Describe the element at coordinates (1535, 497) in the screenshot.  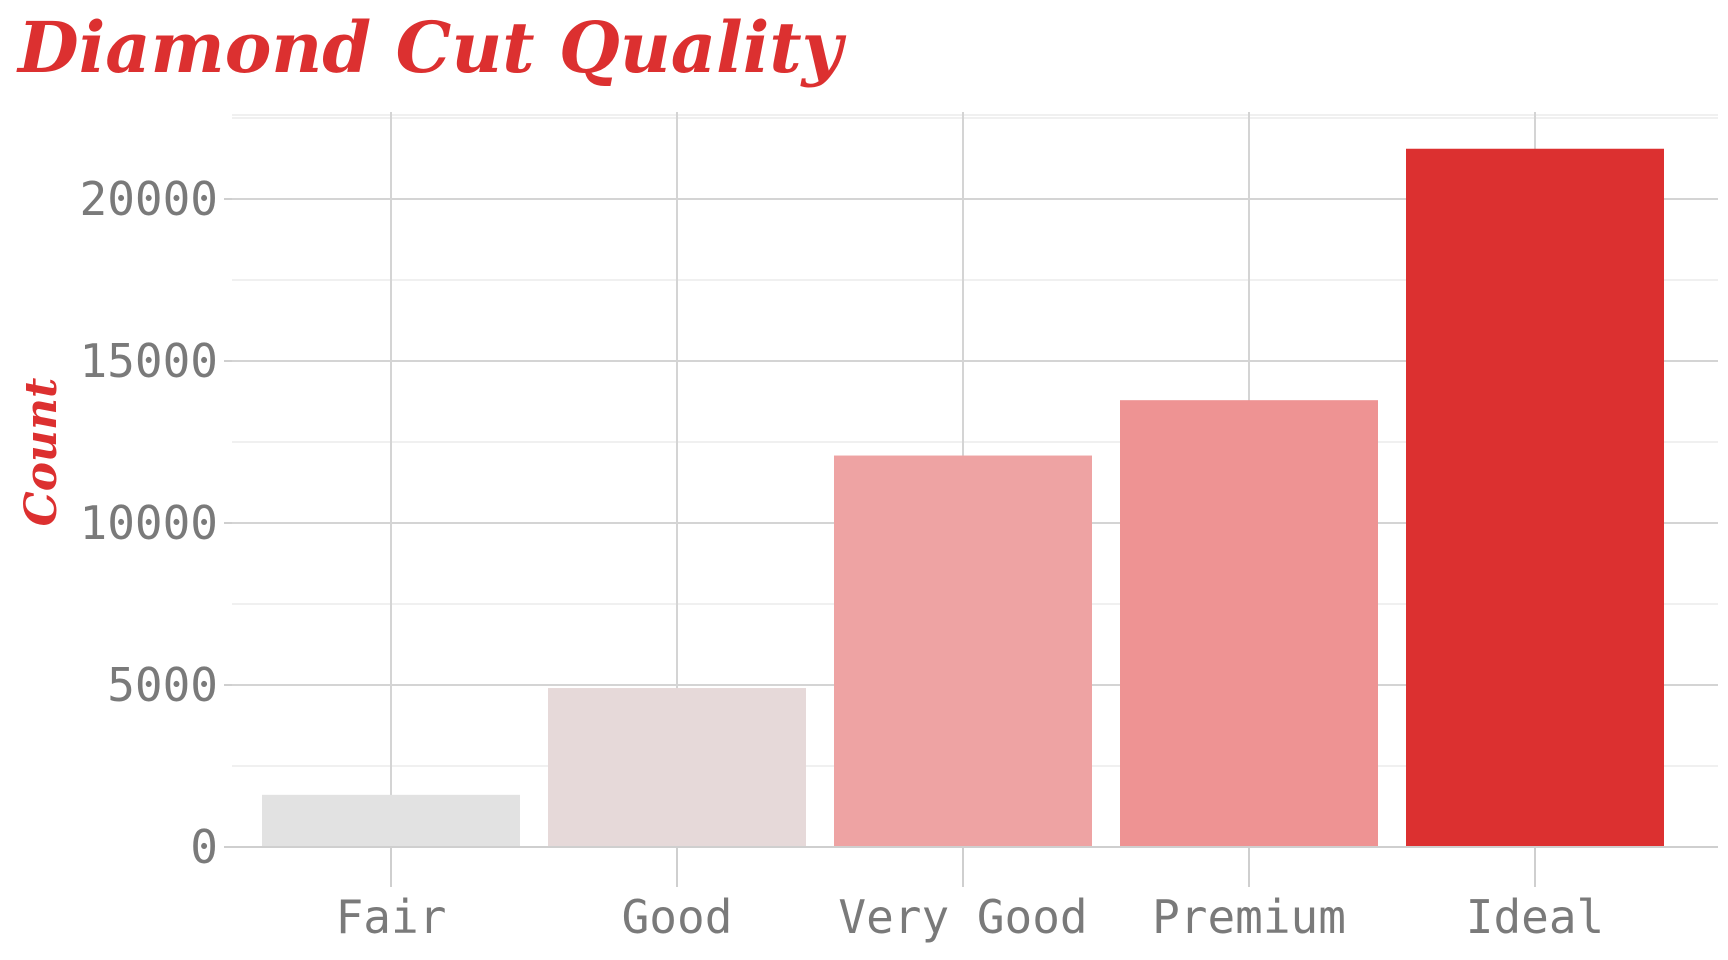
I see `bar-ideal` at that location.